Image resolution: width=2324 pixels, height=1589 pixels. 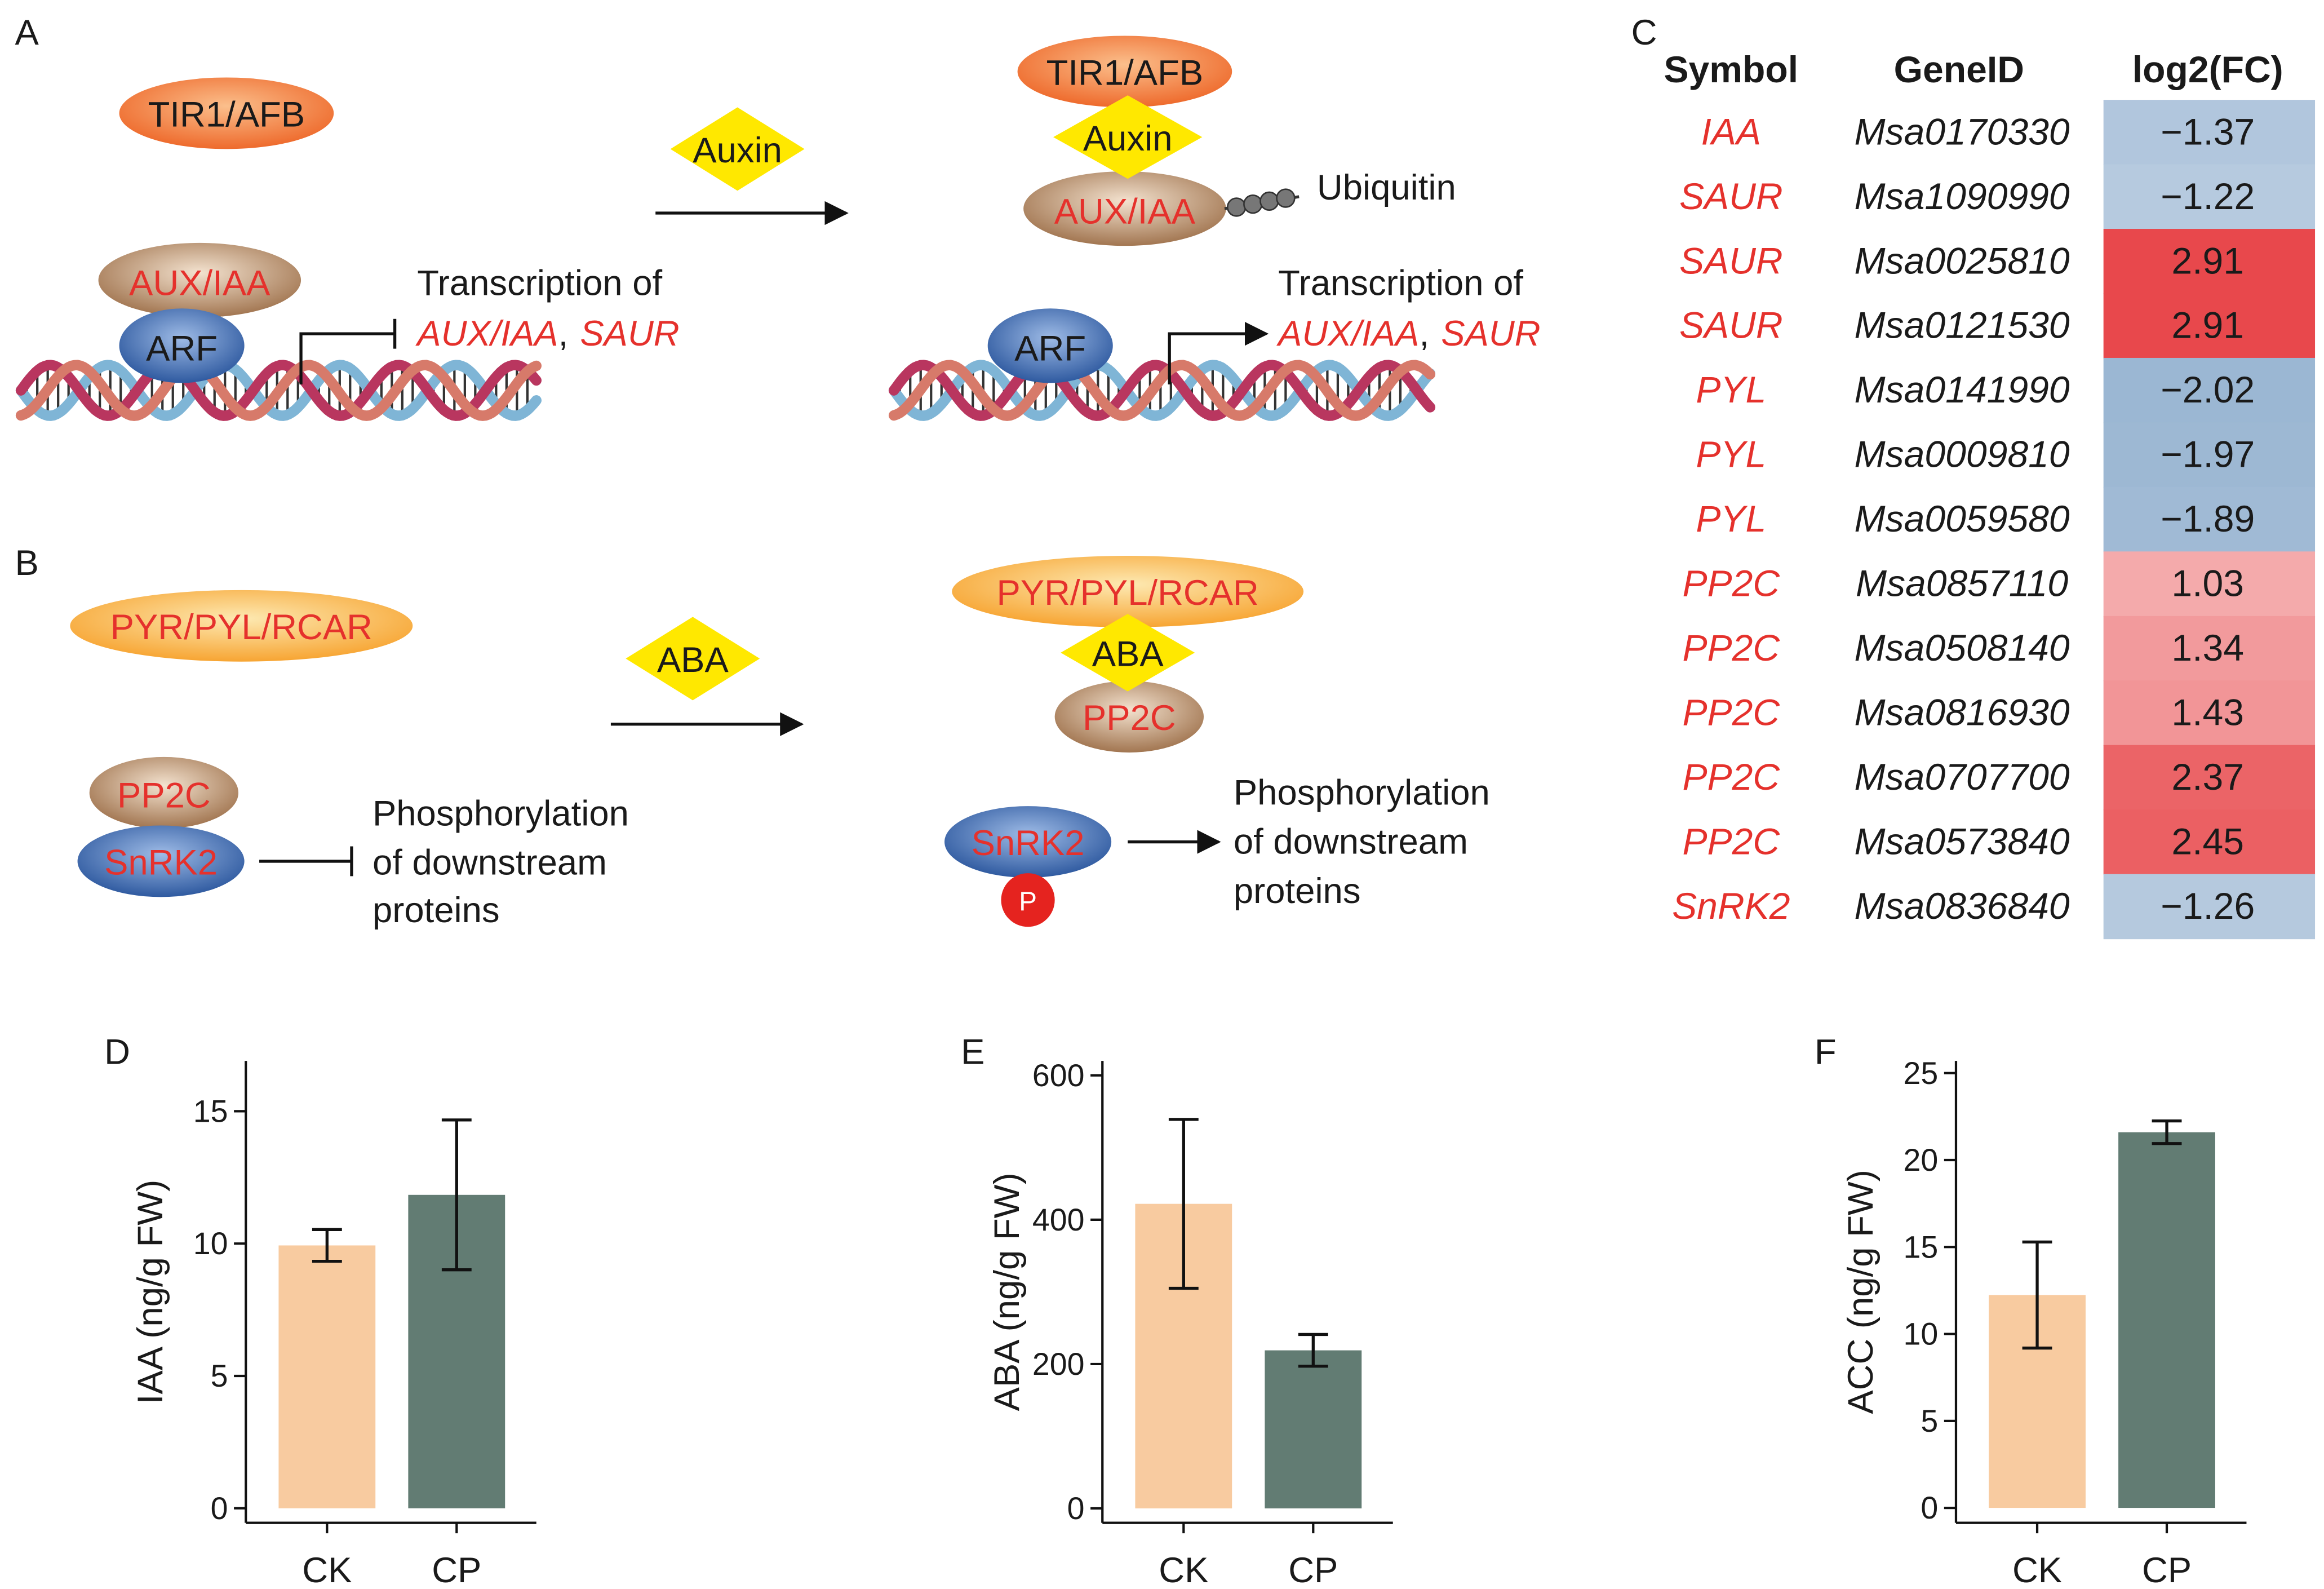 I want to click on gene-id: Msa0025810, so click(x=1962, y=261).